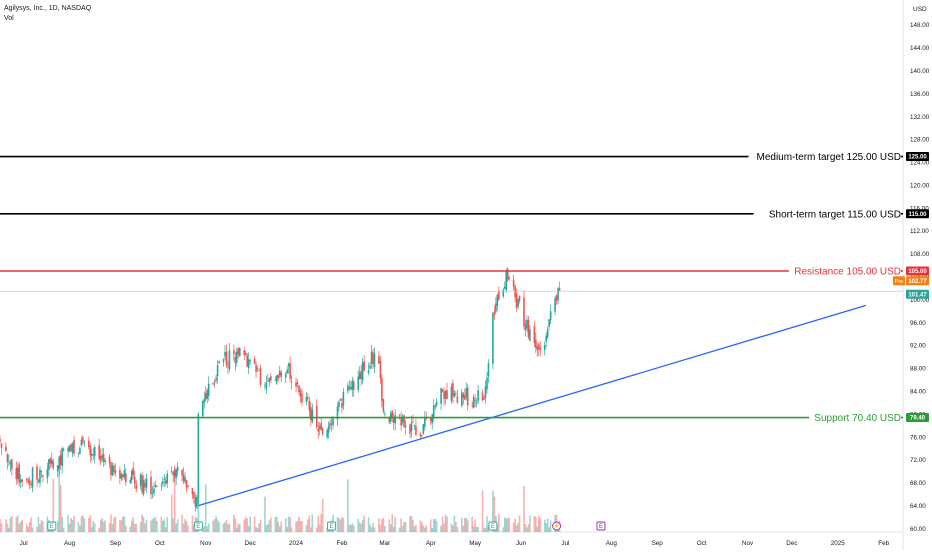 The image size is (932, 555). Describe the element at coordinates (917, 281) in the screenshot. I see `price-tag` at that location.